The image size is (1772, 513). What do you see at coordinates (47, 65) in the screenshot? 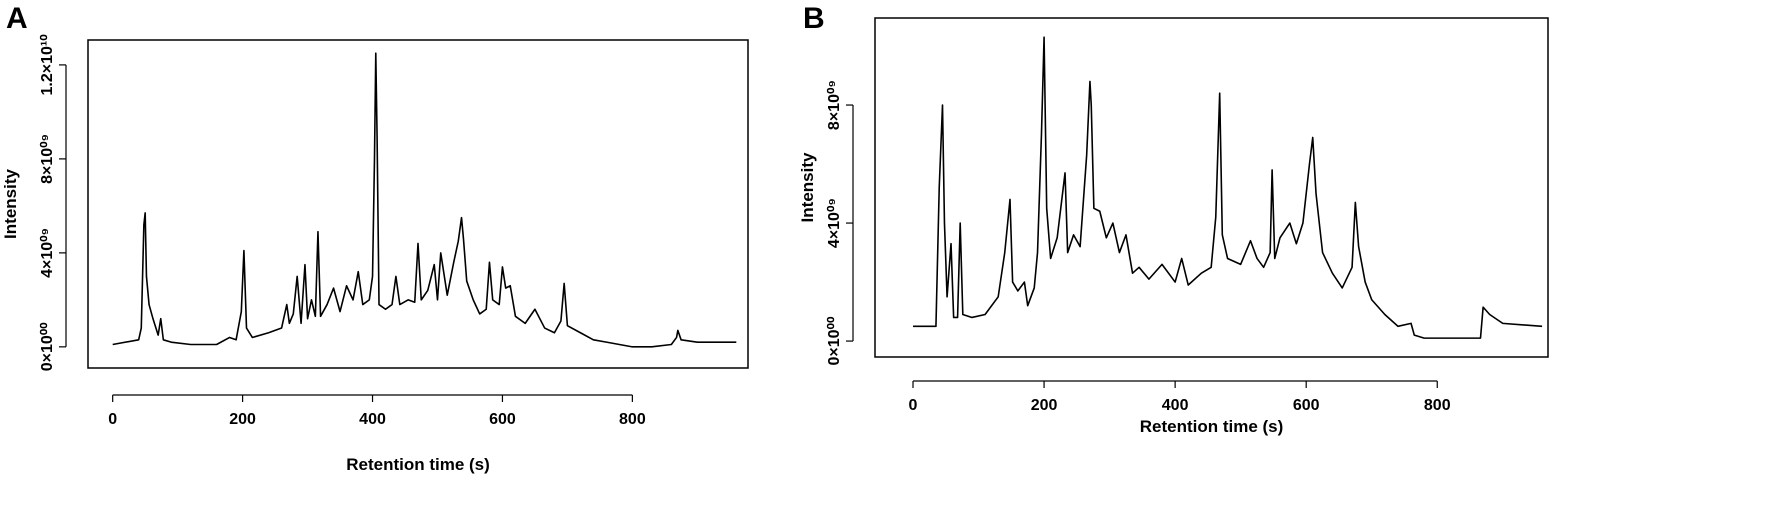
I see `y-tick-label: 1.2×10¹⁰` at bounding box center [47, 65].